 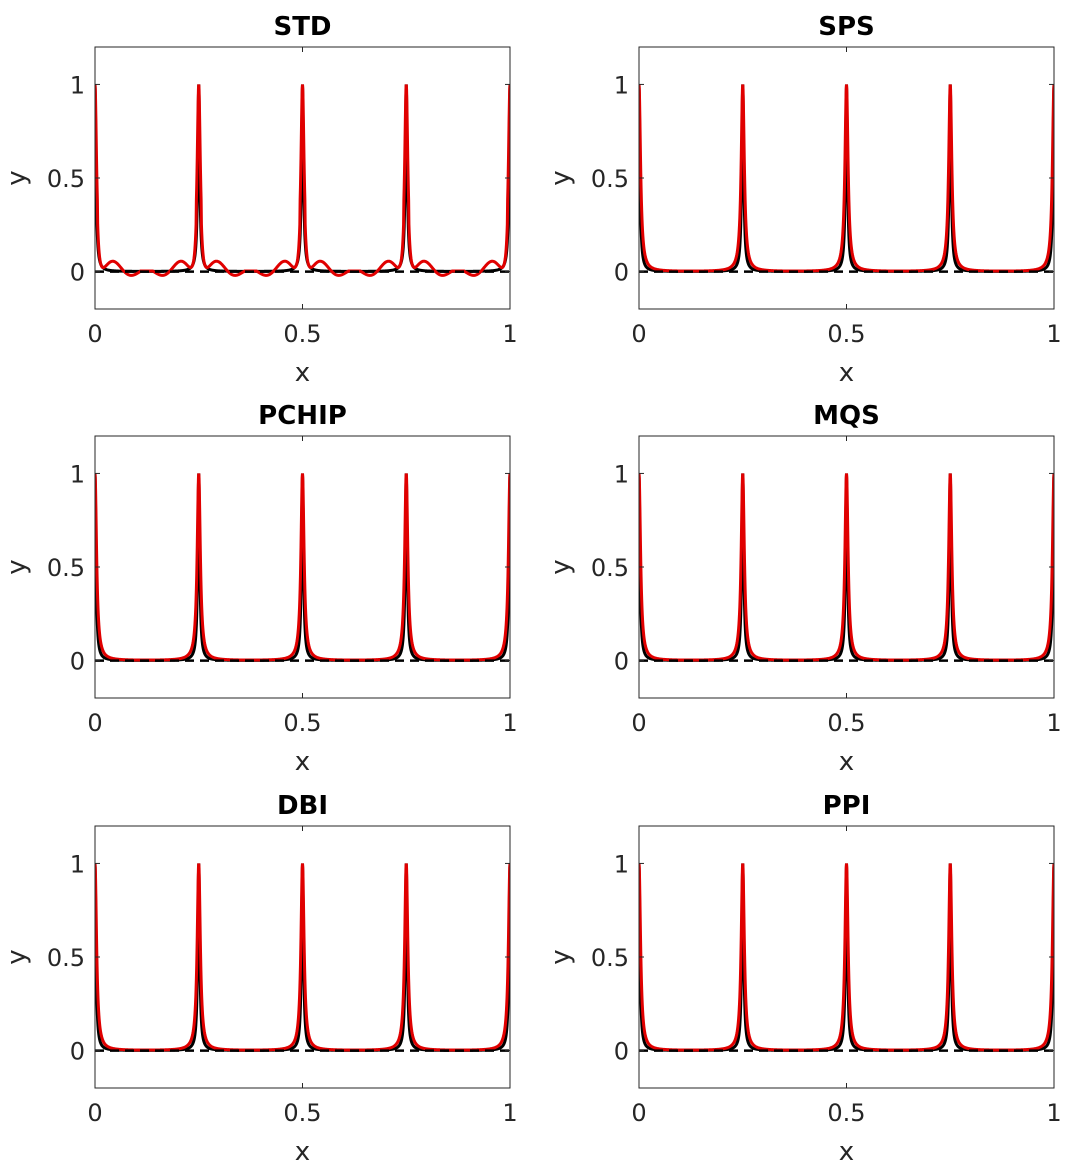 I want to click on interpolant-line, so click(x=302, y=180).